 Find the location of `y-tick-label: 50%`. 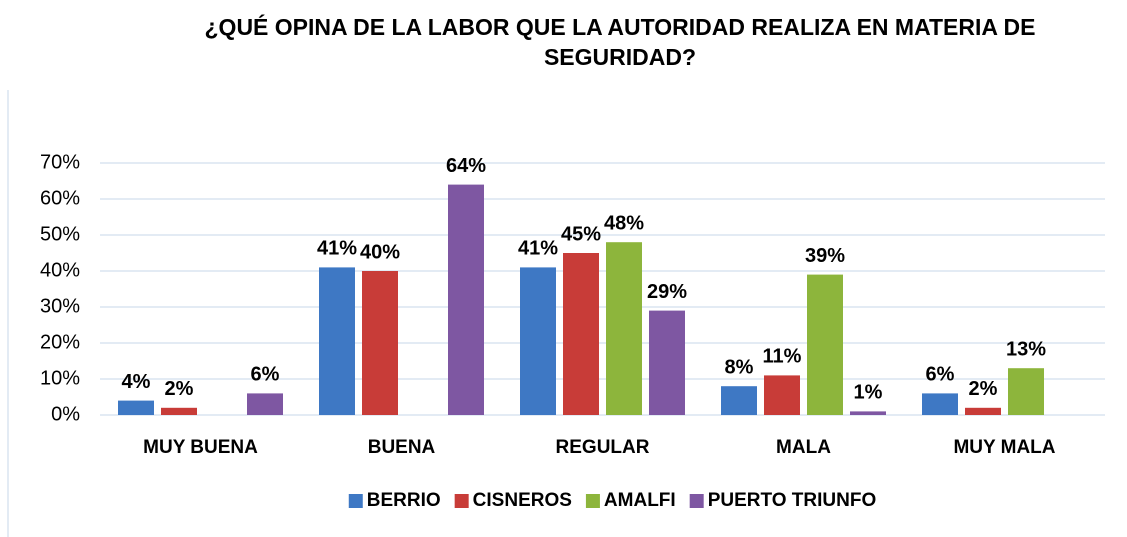

y-tick-label: 50% is located at coordinates (60, 234).